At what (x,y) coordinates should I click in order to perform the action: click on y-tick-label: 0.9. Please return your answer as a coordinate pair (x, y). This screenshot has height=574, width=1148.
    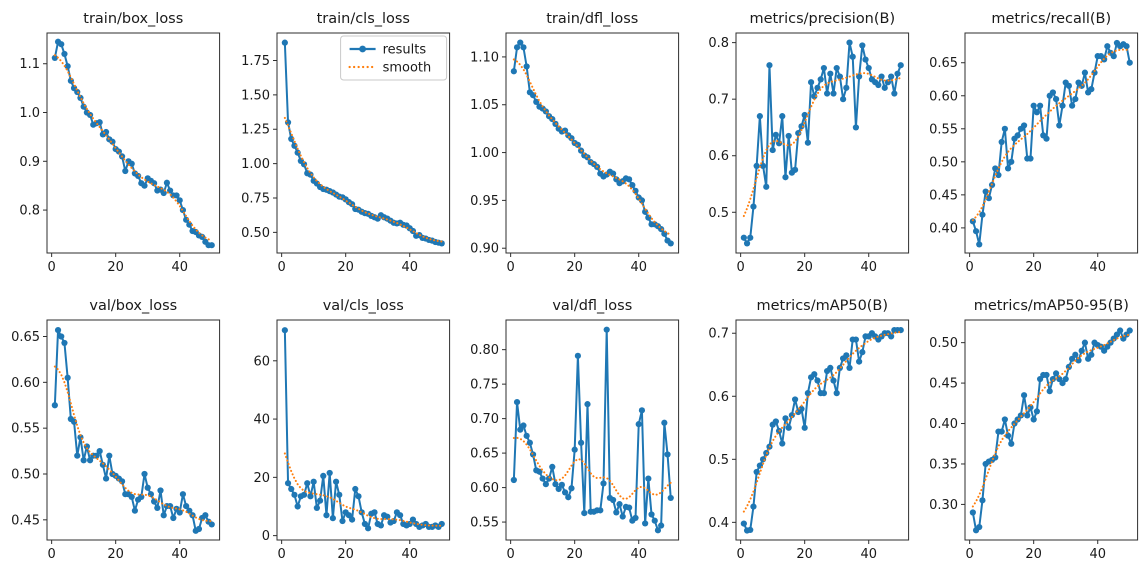
    Looking at the image, I should click on (29, 162).